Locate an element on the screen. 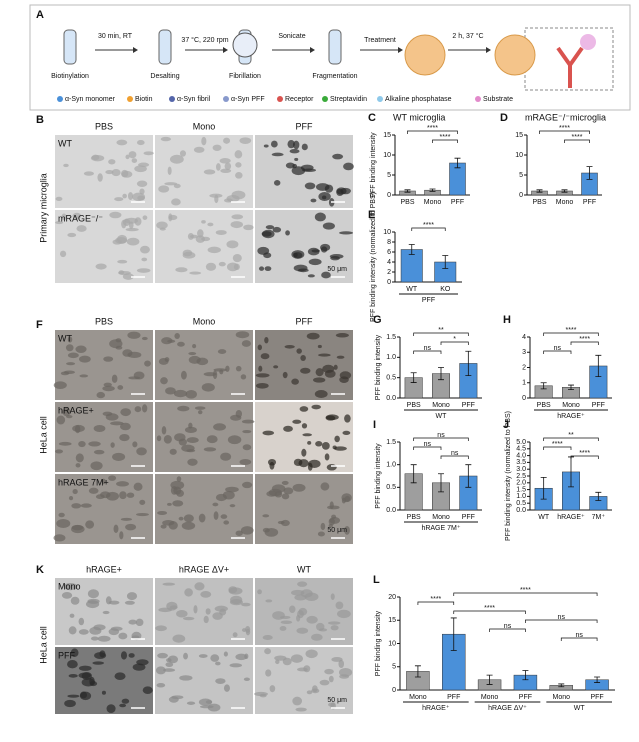 The height and width of the screenshot is (742, 639). significance-label: ** is located at coordinates (571, 435).